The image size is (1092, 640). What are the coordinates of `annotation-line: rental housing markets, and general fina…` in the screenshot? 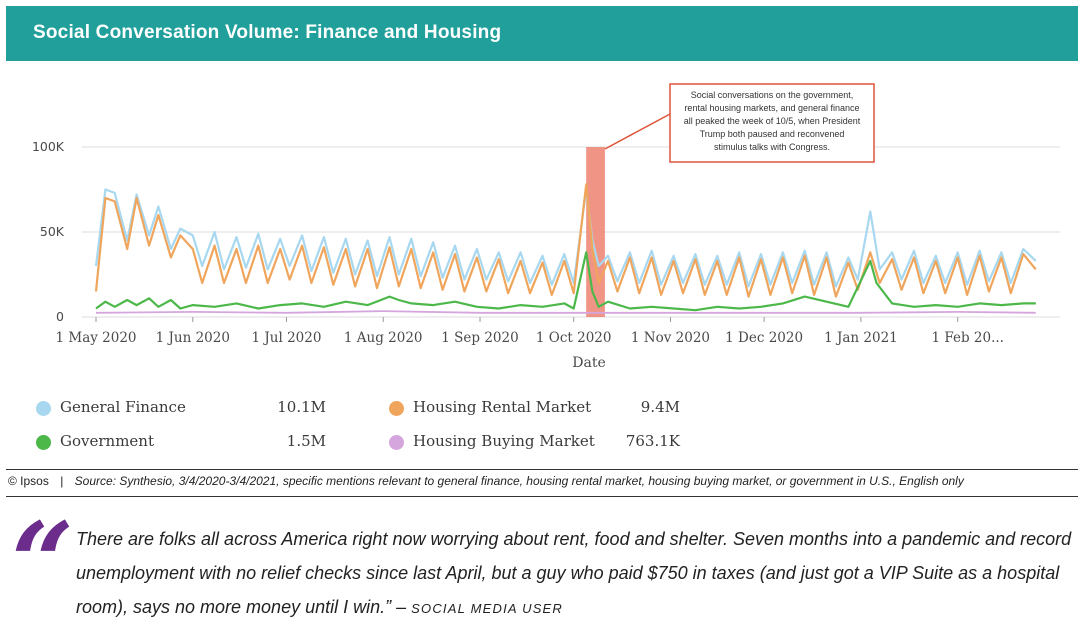 It's located at (771, 108).